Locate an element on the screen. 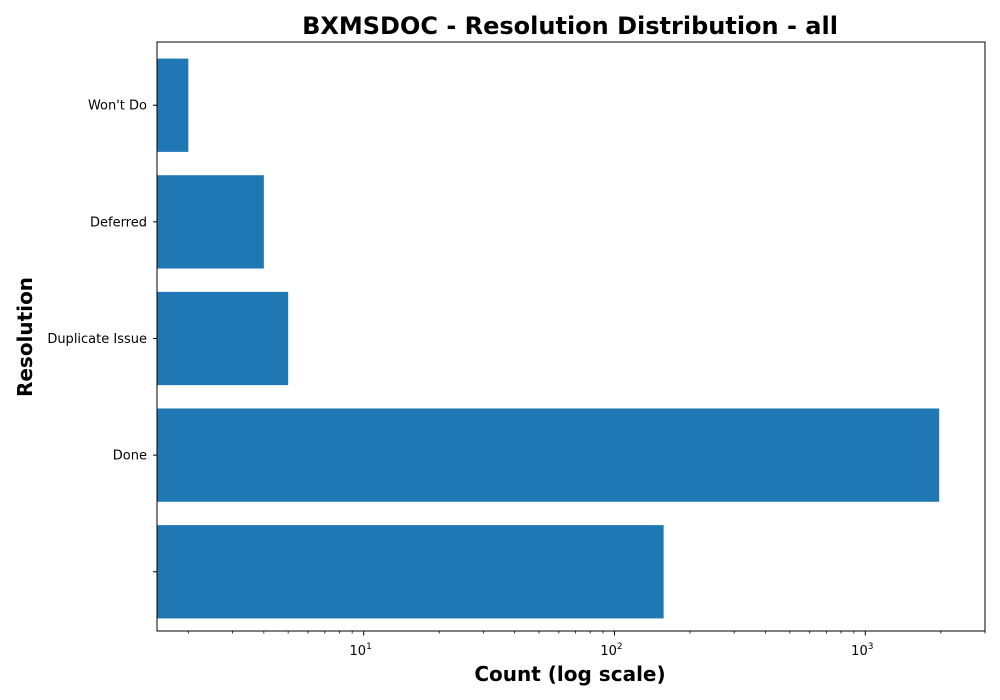 This screenshot has height=700, width=1000. chart-title: BXMSDOC - Resolution Distribution - all is located at coordinates (570, 26).